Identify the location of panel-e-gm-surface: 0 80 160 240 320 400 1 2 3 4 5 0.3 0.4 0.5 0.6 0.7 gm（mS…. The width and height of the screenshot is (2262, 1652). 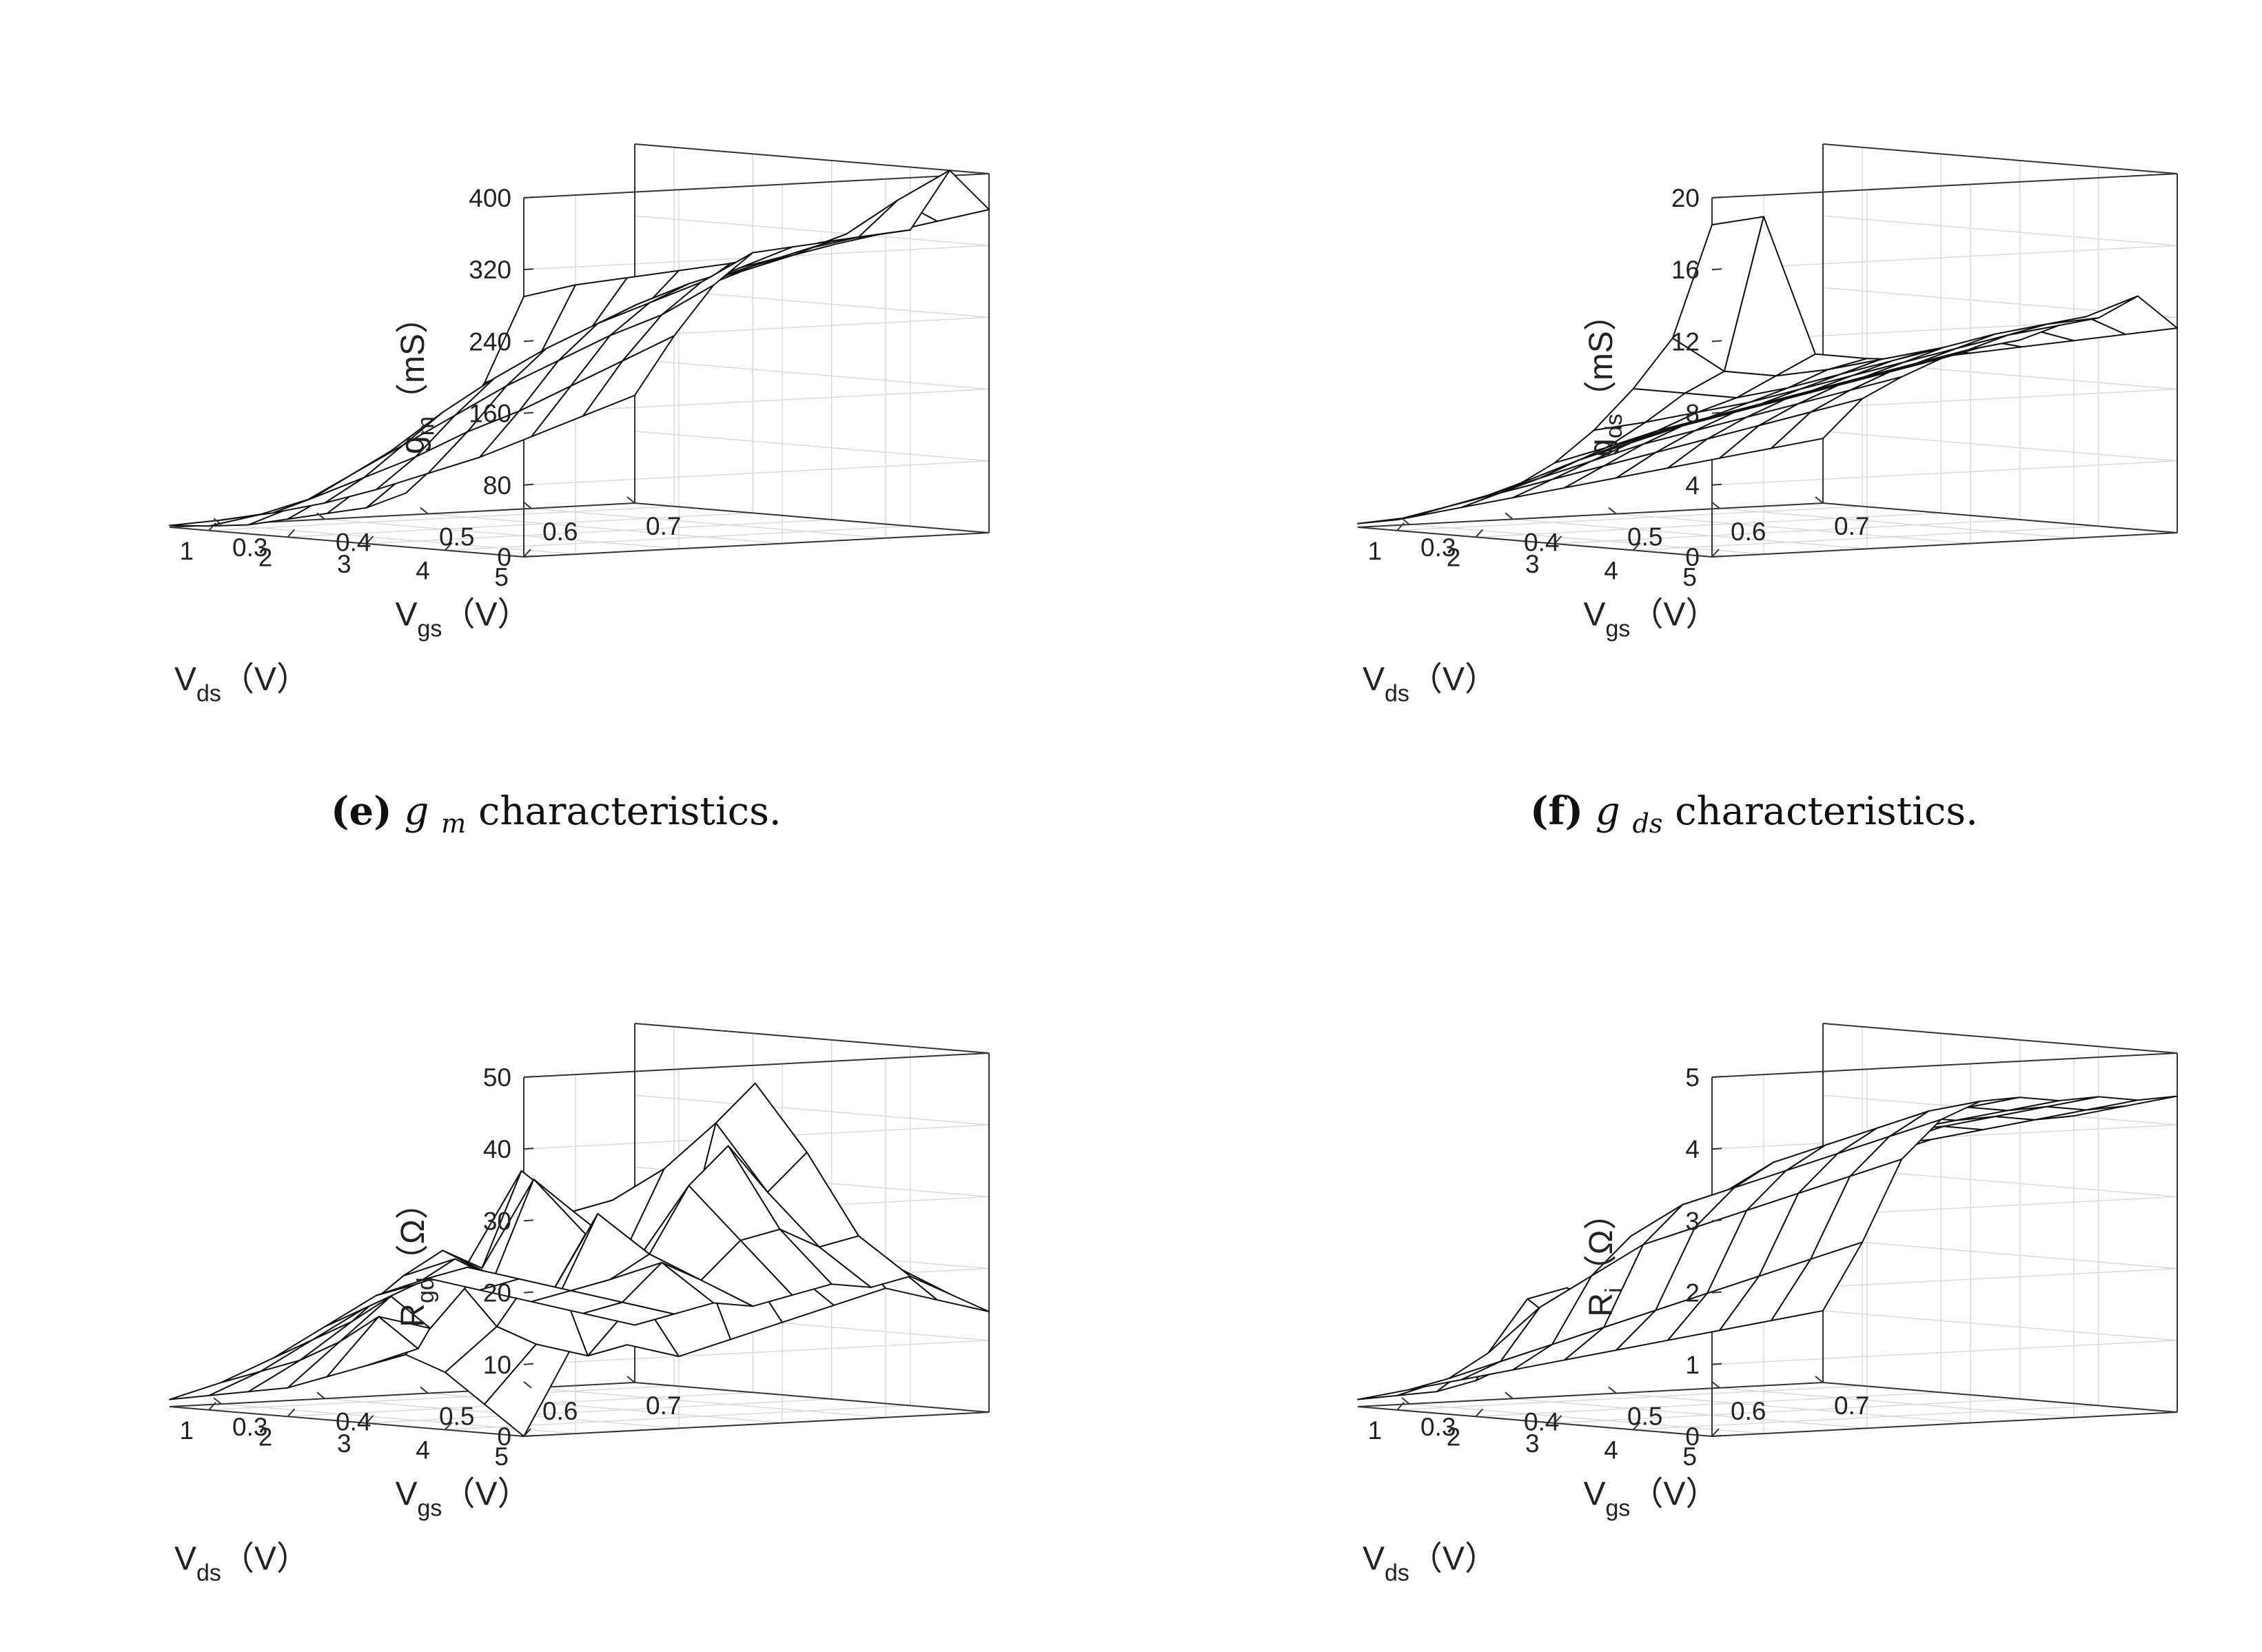
(579, 425).